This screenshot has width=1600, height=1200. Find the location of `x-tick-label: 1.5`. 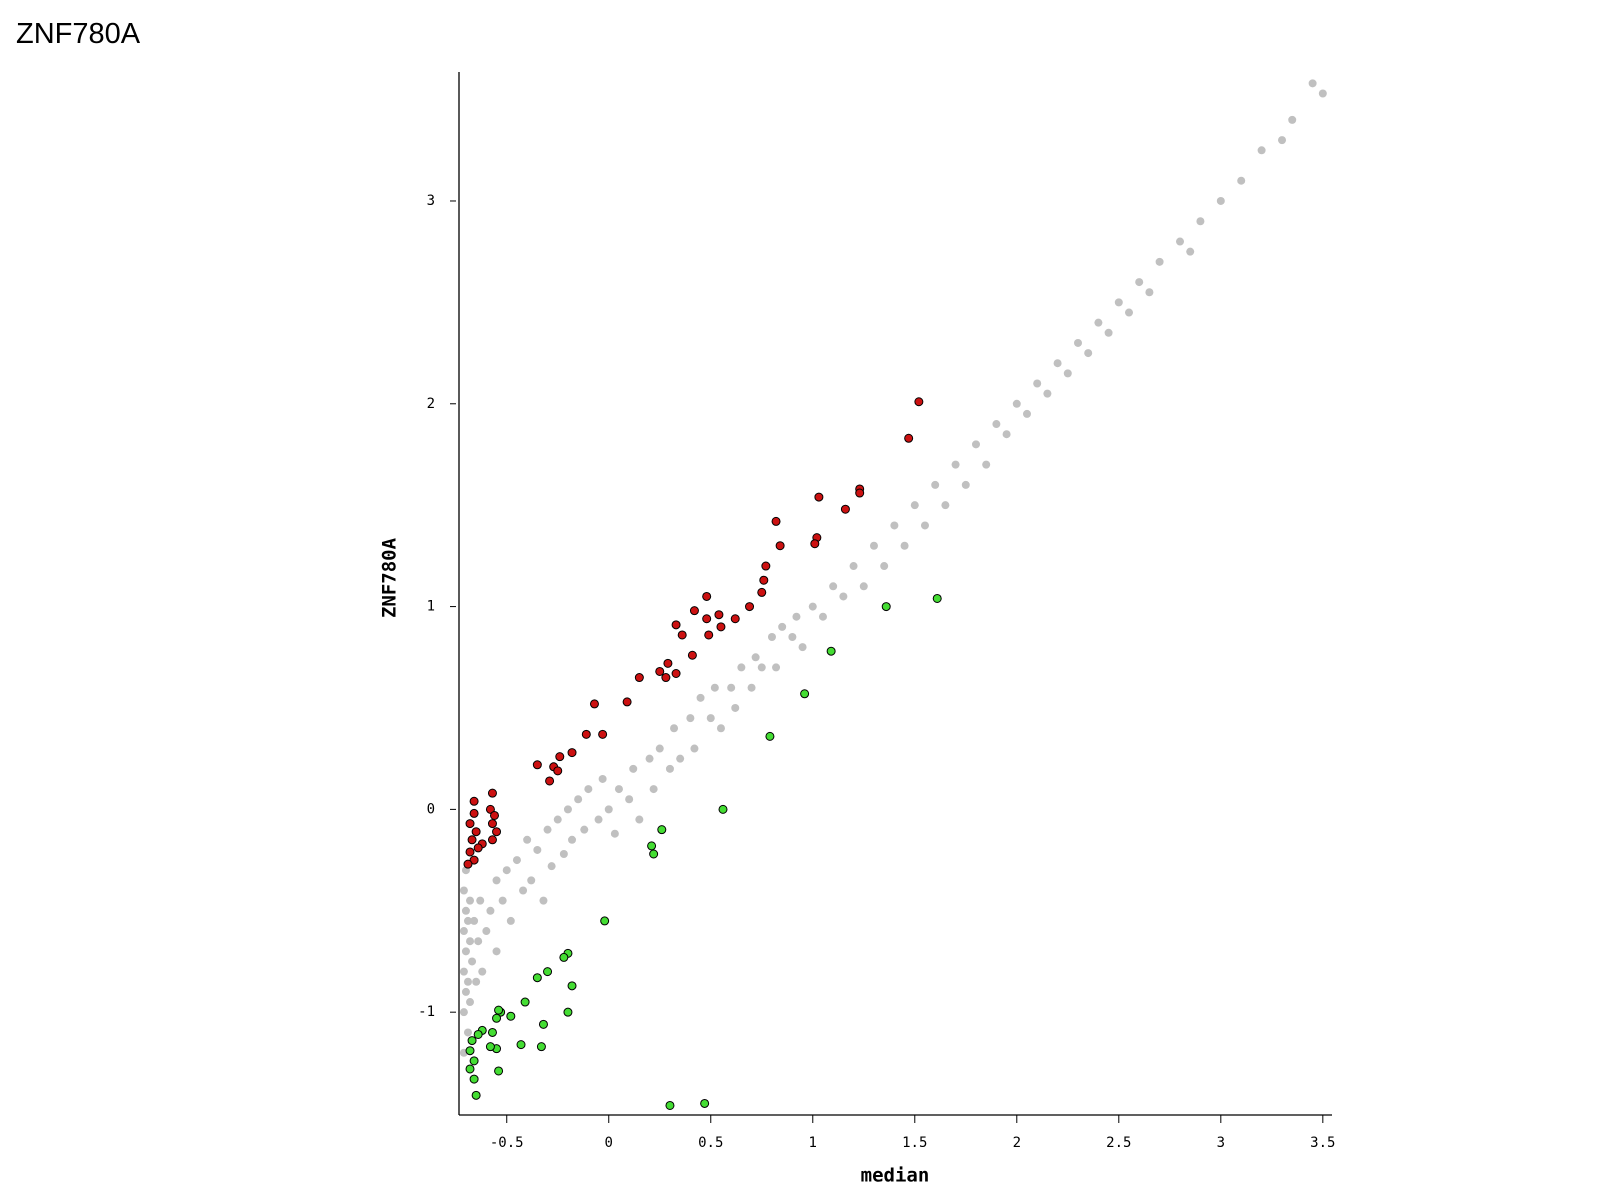

x-tick-label: 1.5 is located at coordinates (914, 1143).